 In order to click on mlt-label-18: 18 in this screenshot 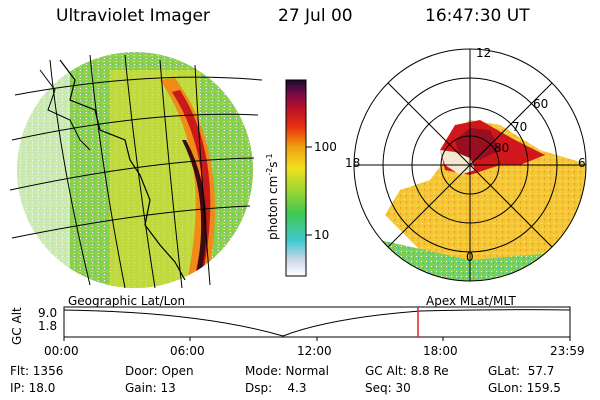, I will do `click(353, 163)`.